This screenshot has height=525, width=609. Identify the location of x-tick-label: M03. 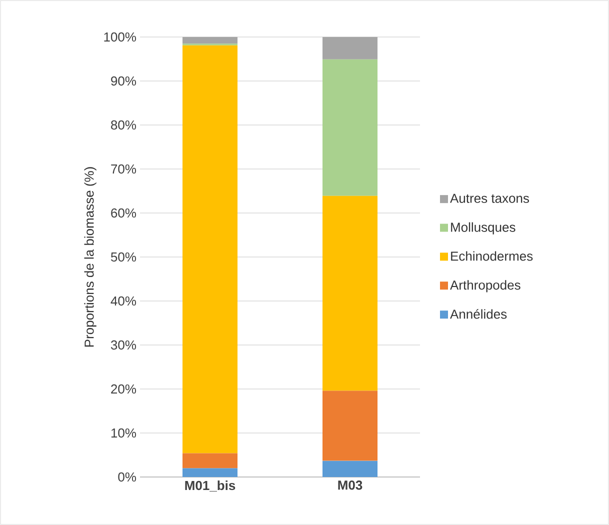
(350, 485).